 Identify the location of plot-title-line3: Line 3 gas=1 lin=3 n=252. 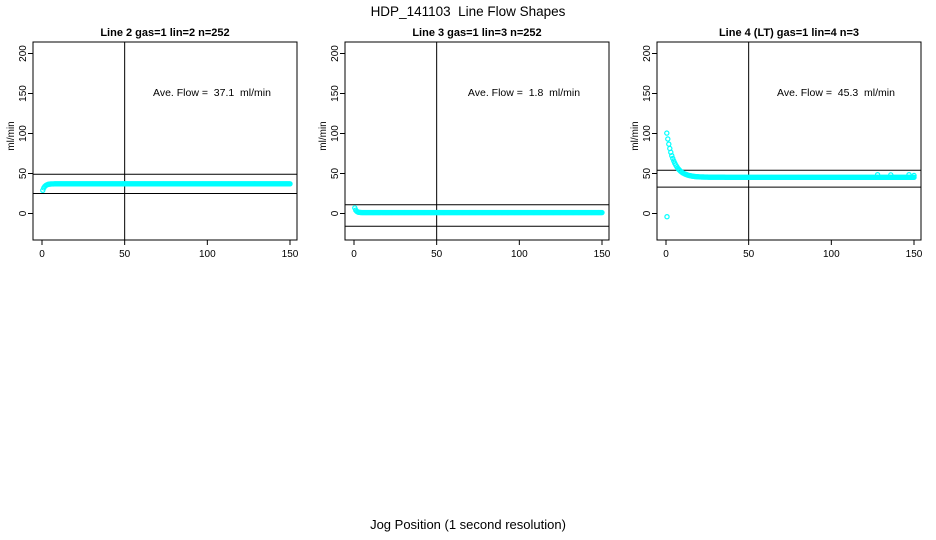
(476, 33).